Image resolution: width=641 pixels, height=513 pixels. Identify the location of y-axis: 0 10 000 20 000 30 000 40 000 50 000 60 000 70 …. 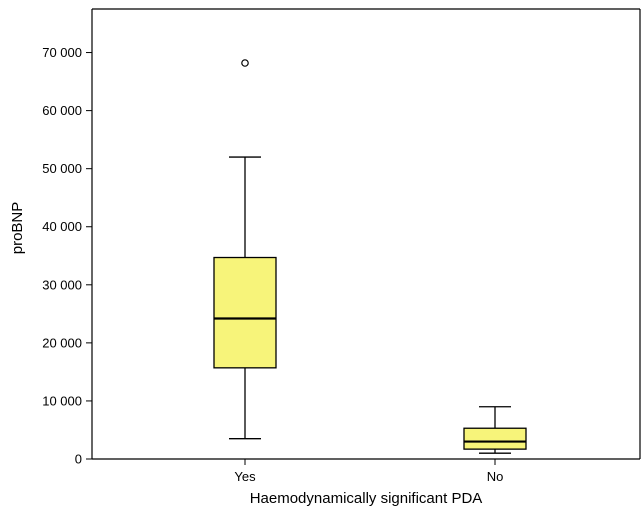
(67, 256).